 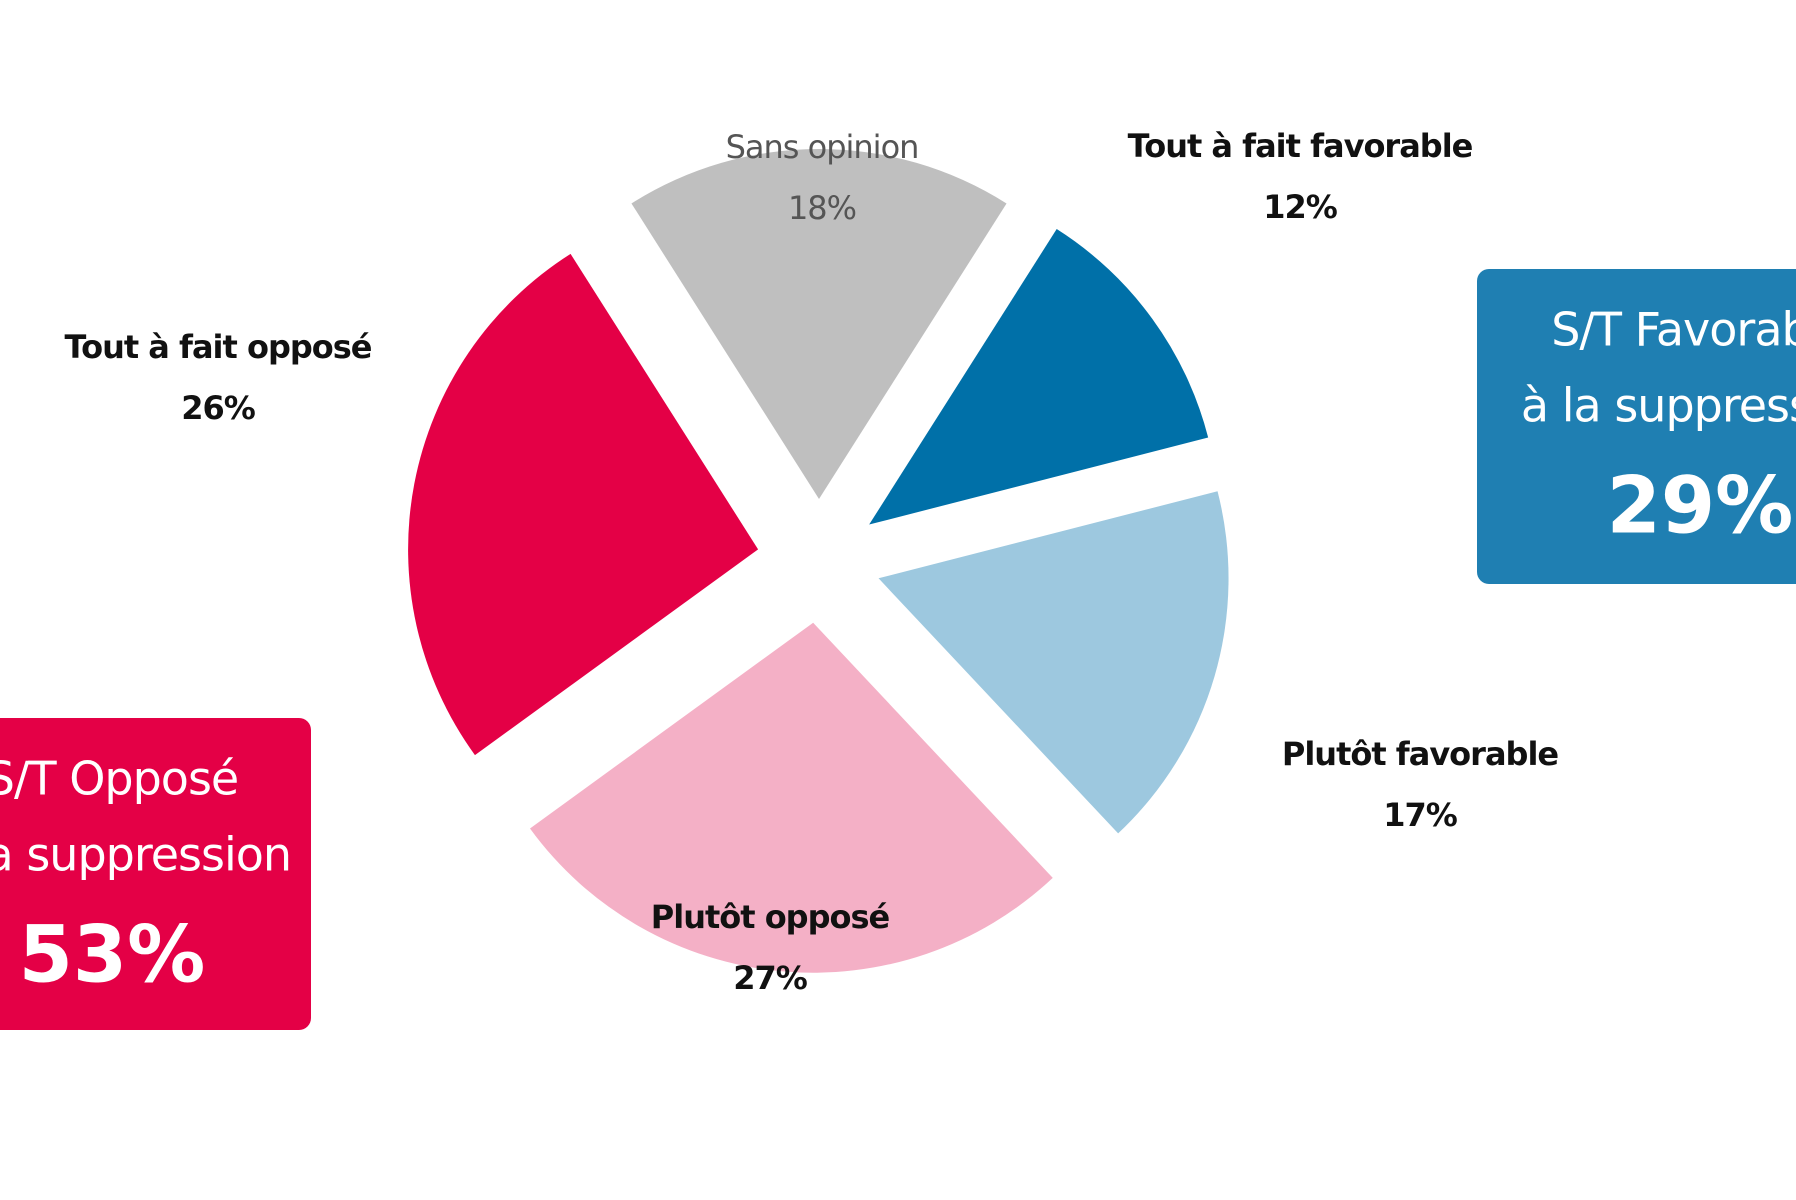 I want to click on slice-value: 26%, so click(x=218, y=408).